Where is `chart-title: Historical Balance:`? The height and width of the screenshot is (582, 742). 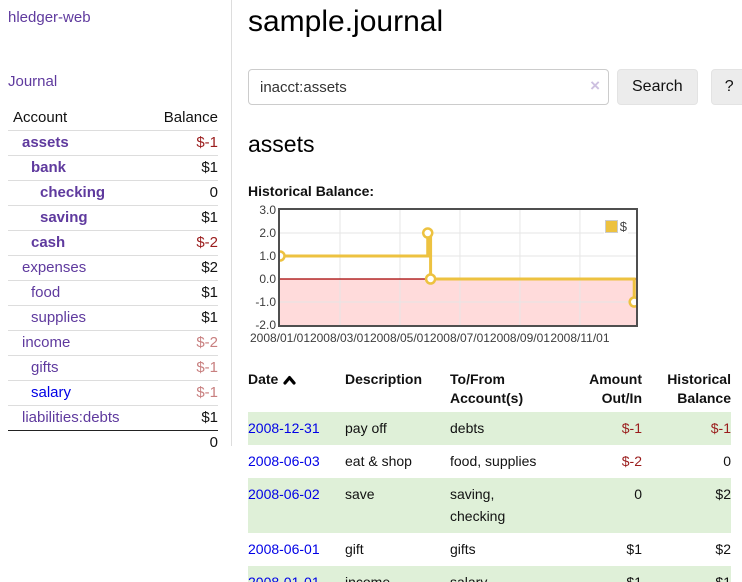 chart-title: Historical Balance: is located at coordinates (311, 191).